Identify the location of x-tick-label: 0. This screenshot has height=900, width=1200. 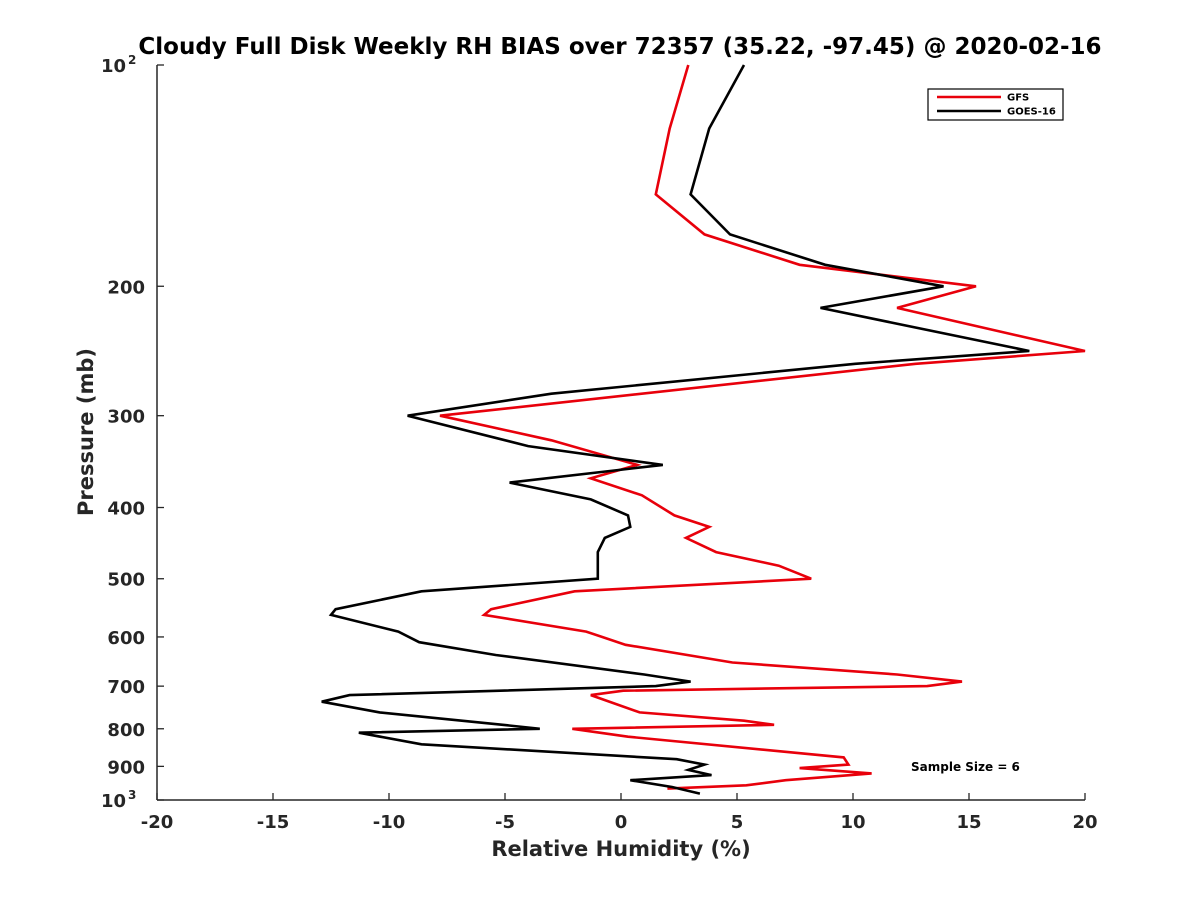
(621, 822).